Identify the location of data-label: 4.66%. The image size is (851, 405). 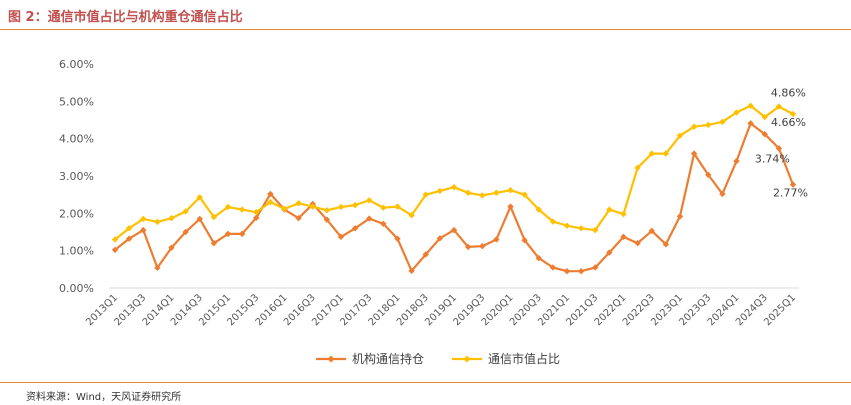
(788, 122).